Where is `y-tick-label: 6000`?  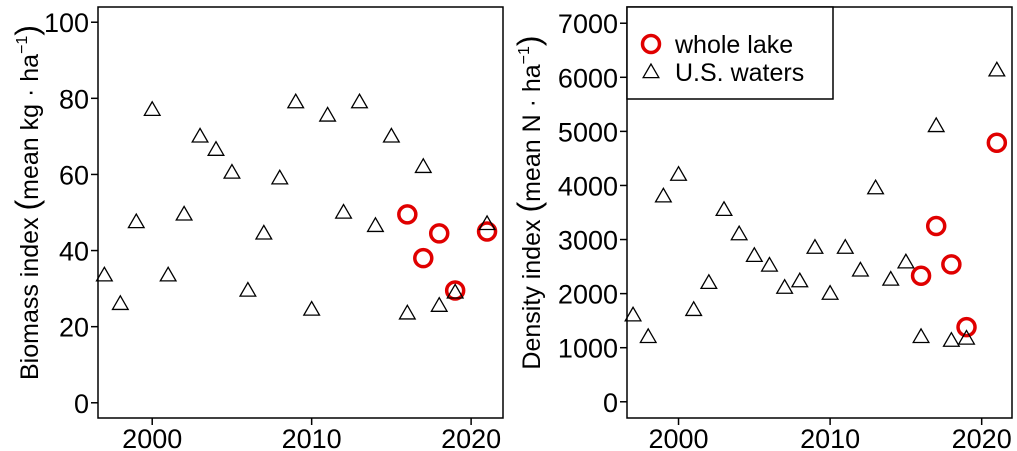
y-tick-label: 6000 is located at coordinates (588, 78).